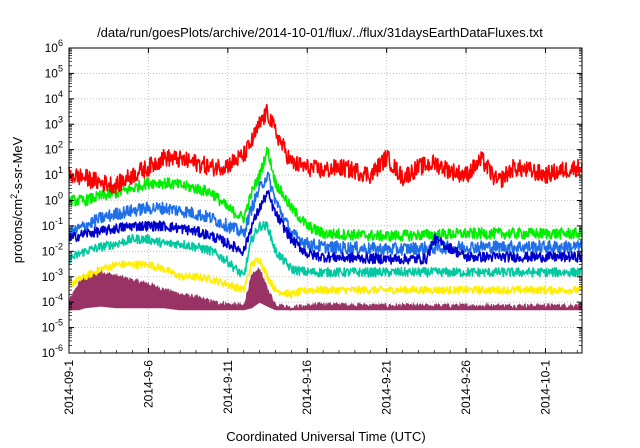  I want to click on x-tick-label: 2014-9-6, so click(148, 384).